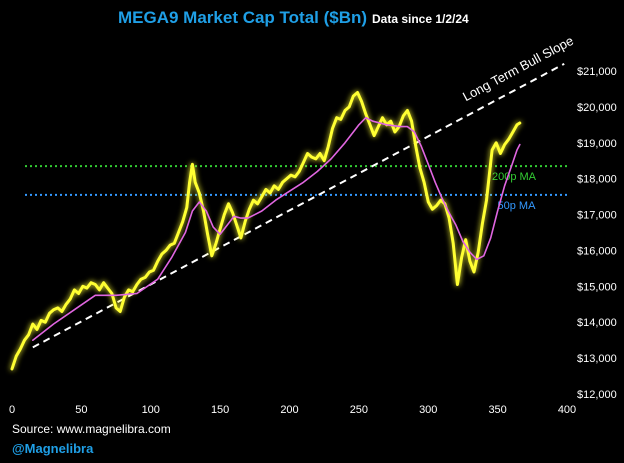 The height and width of the screenshot is (463, 624). Describe the element at coordinates (514, 177) in the screenshot. I see `reference-line-label-0: 200p MA` at that location.